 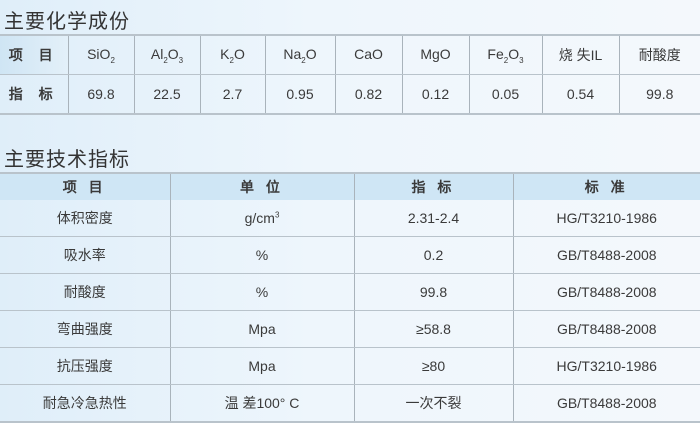 What do you see at coordinates (433, 292) in the screenshot?
I see `value-cell: 99.8` at bounding box center [433, 292].